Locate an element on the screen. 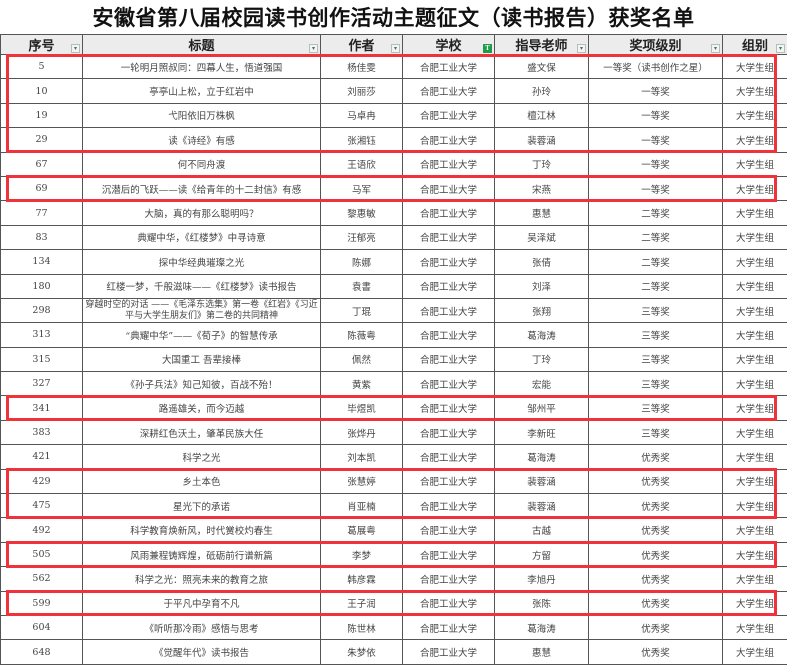 The height and width of the screenshot is (665, 787). cell-author: 杨佳雯 is located at coordinates (362, 67).